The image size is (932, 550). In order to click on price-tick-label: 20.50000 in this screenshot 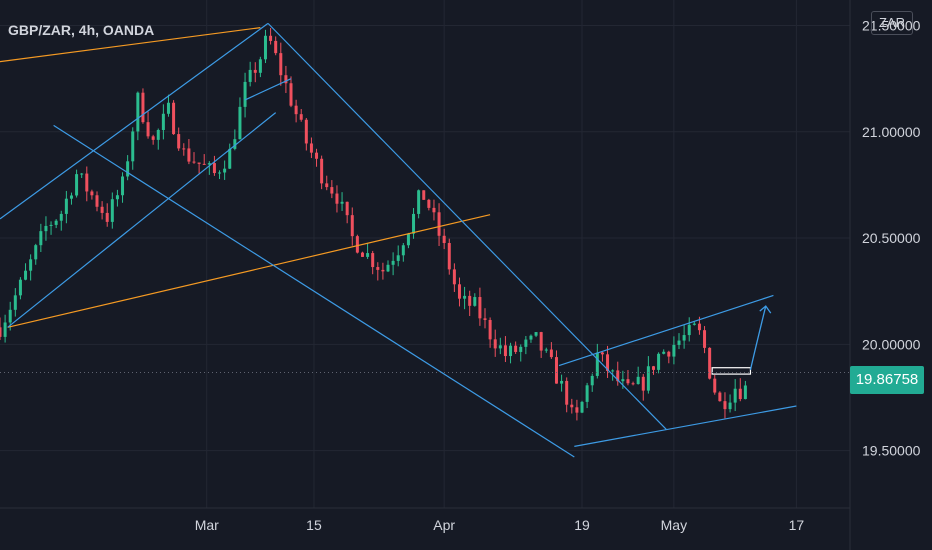, I will do `click(891, 238)`.